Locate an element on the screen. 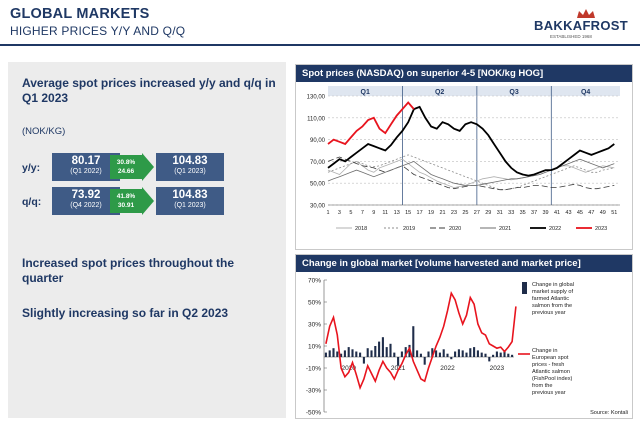 The image size is (640, 425). header-divider is located at coordinates (320, 45).